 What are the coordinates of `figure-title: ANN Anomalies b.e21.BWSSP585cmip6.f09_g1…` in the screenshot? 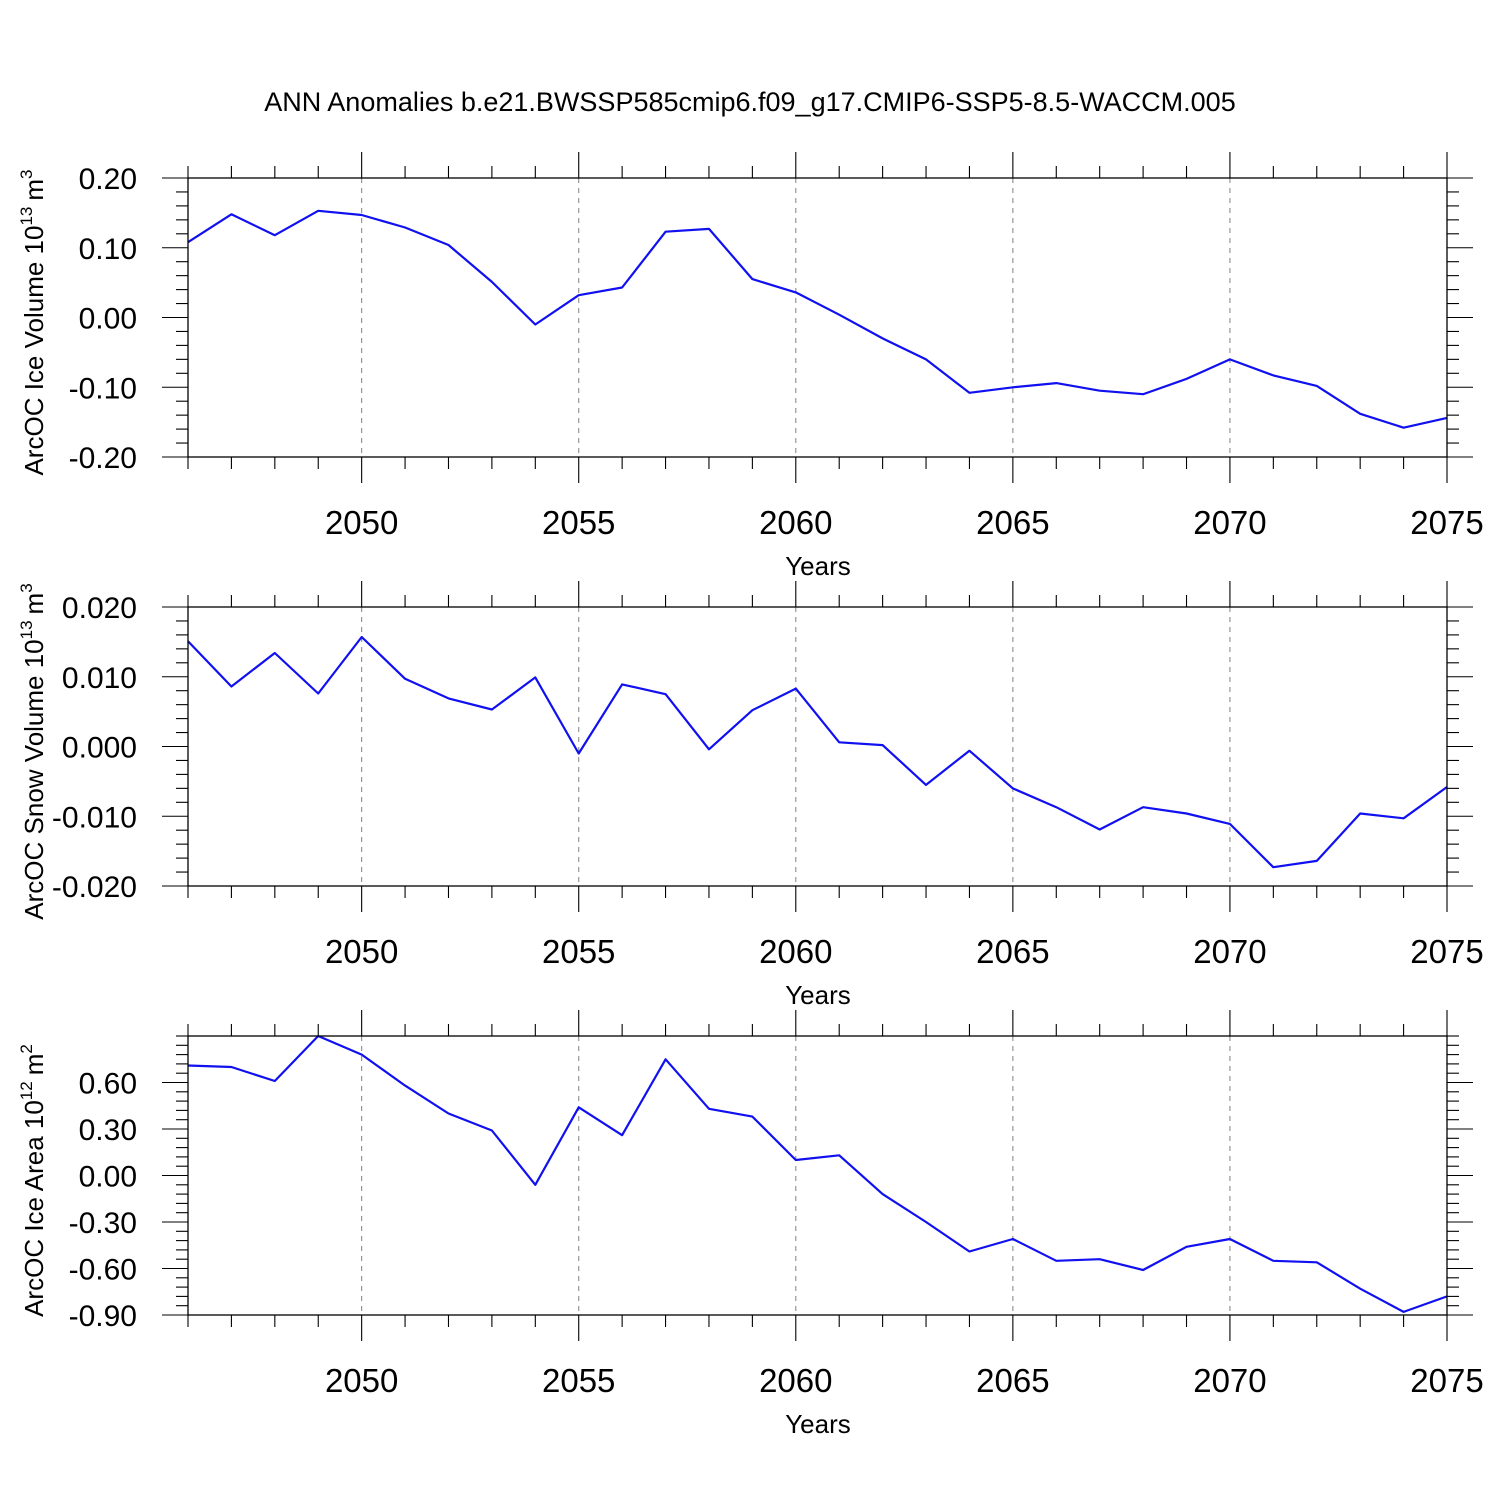 It's located at (749, 102).